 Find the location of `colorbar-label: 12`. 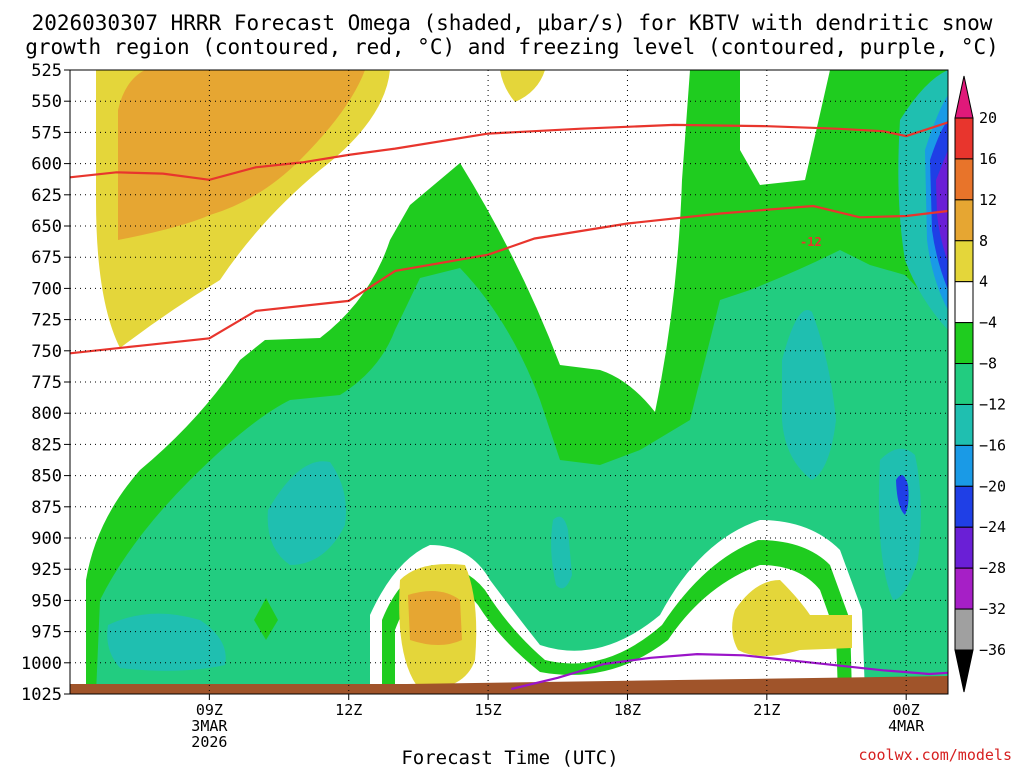

colorbar-label: 12 is located at coordinates (988, 200).